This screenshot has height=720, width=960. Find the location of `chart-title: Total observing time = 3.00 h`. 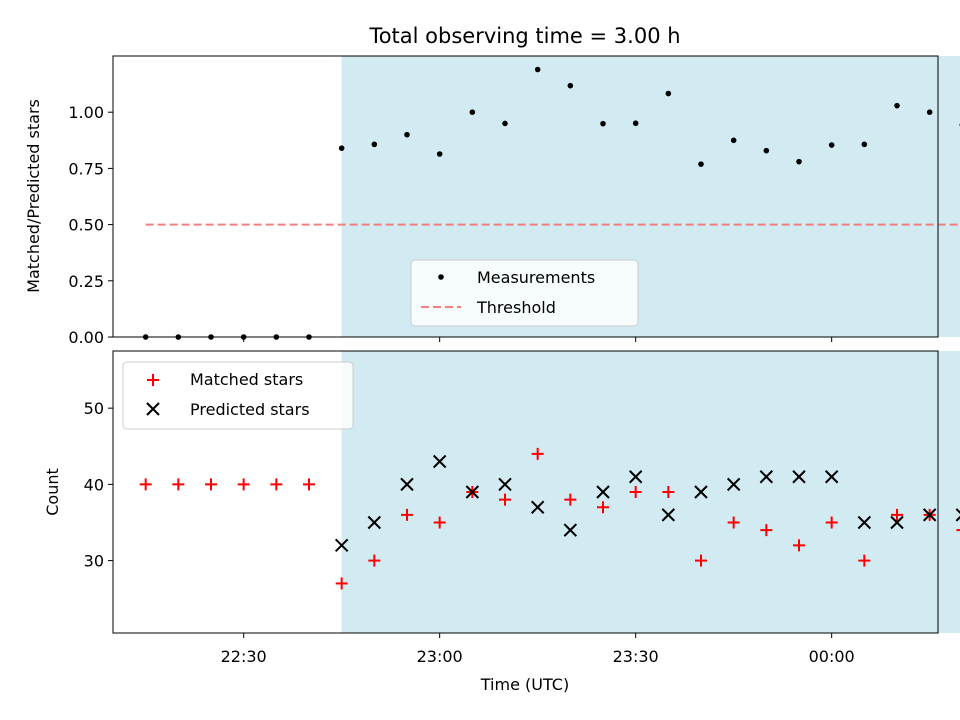

chart-title: Total observing time = 3.00 h is located at coordinates (524, 36).